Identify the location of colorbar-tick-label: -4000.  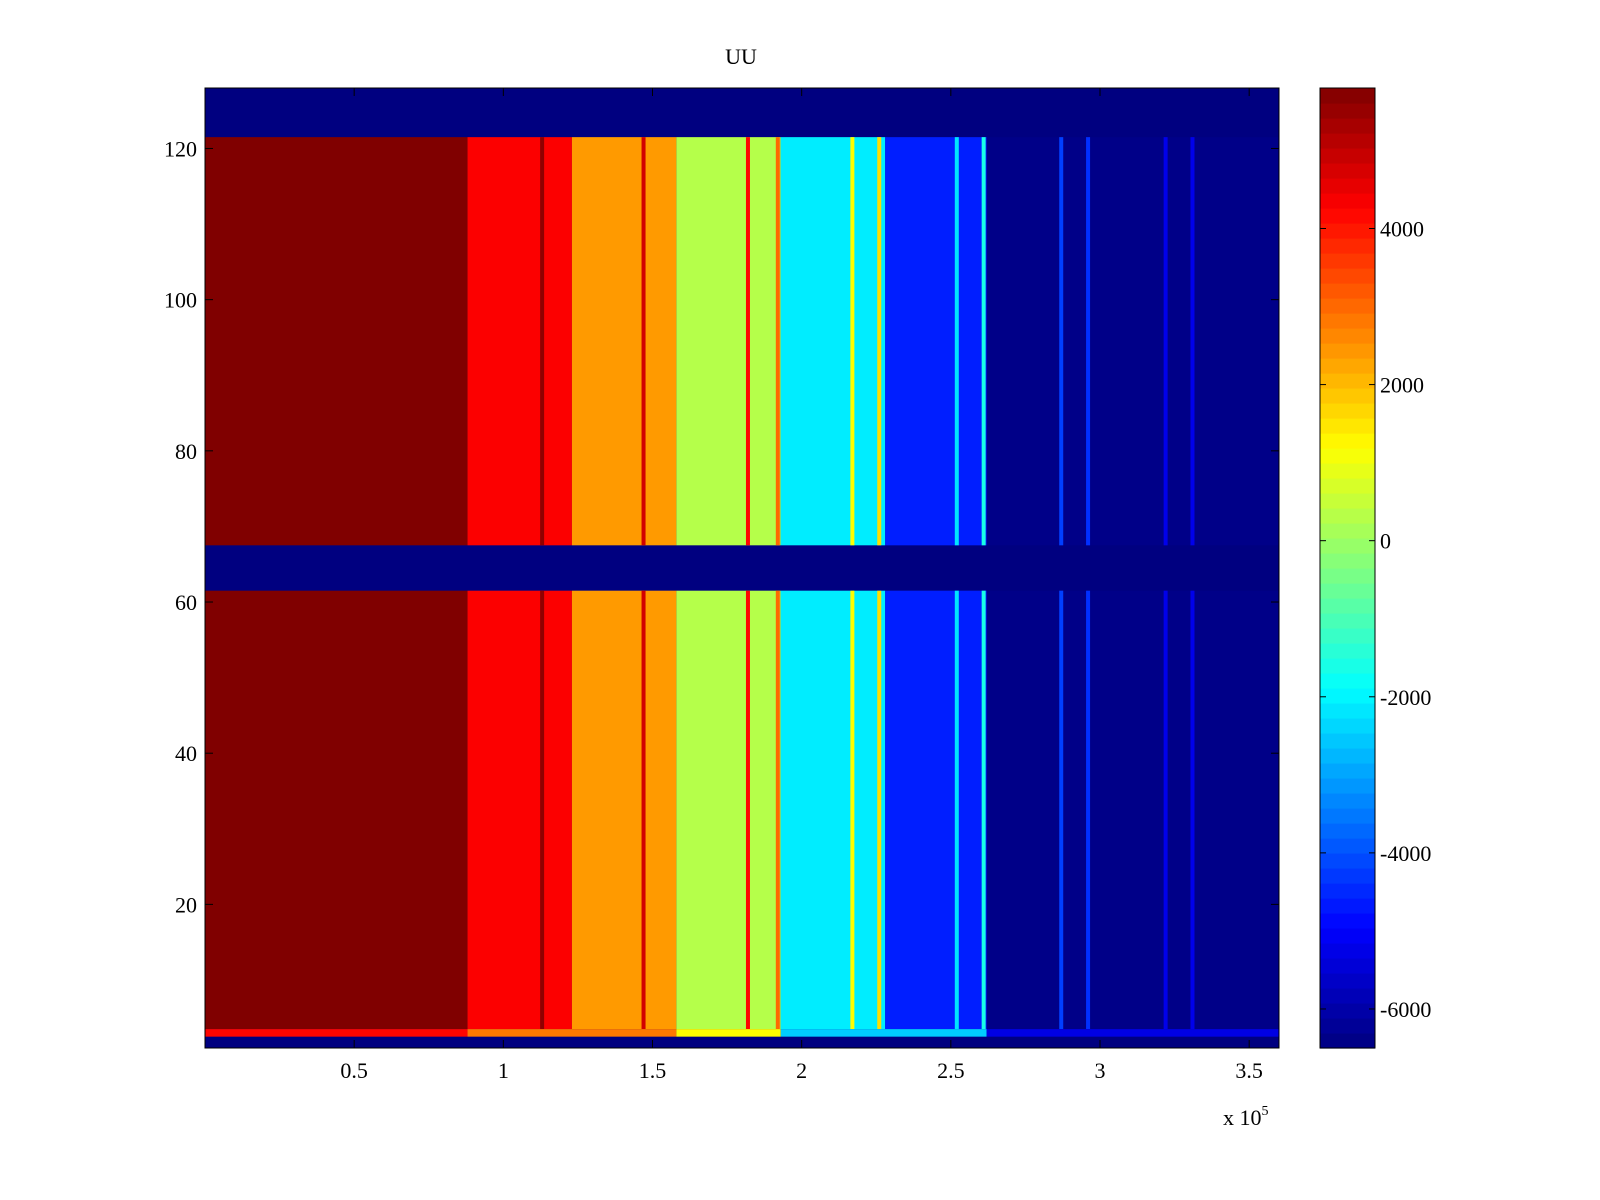
(1405, 853).